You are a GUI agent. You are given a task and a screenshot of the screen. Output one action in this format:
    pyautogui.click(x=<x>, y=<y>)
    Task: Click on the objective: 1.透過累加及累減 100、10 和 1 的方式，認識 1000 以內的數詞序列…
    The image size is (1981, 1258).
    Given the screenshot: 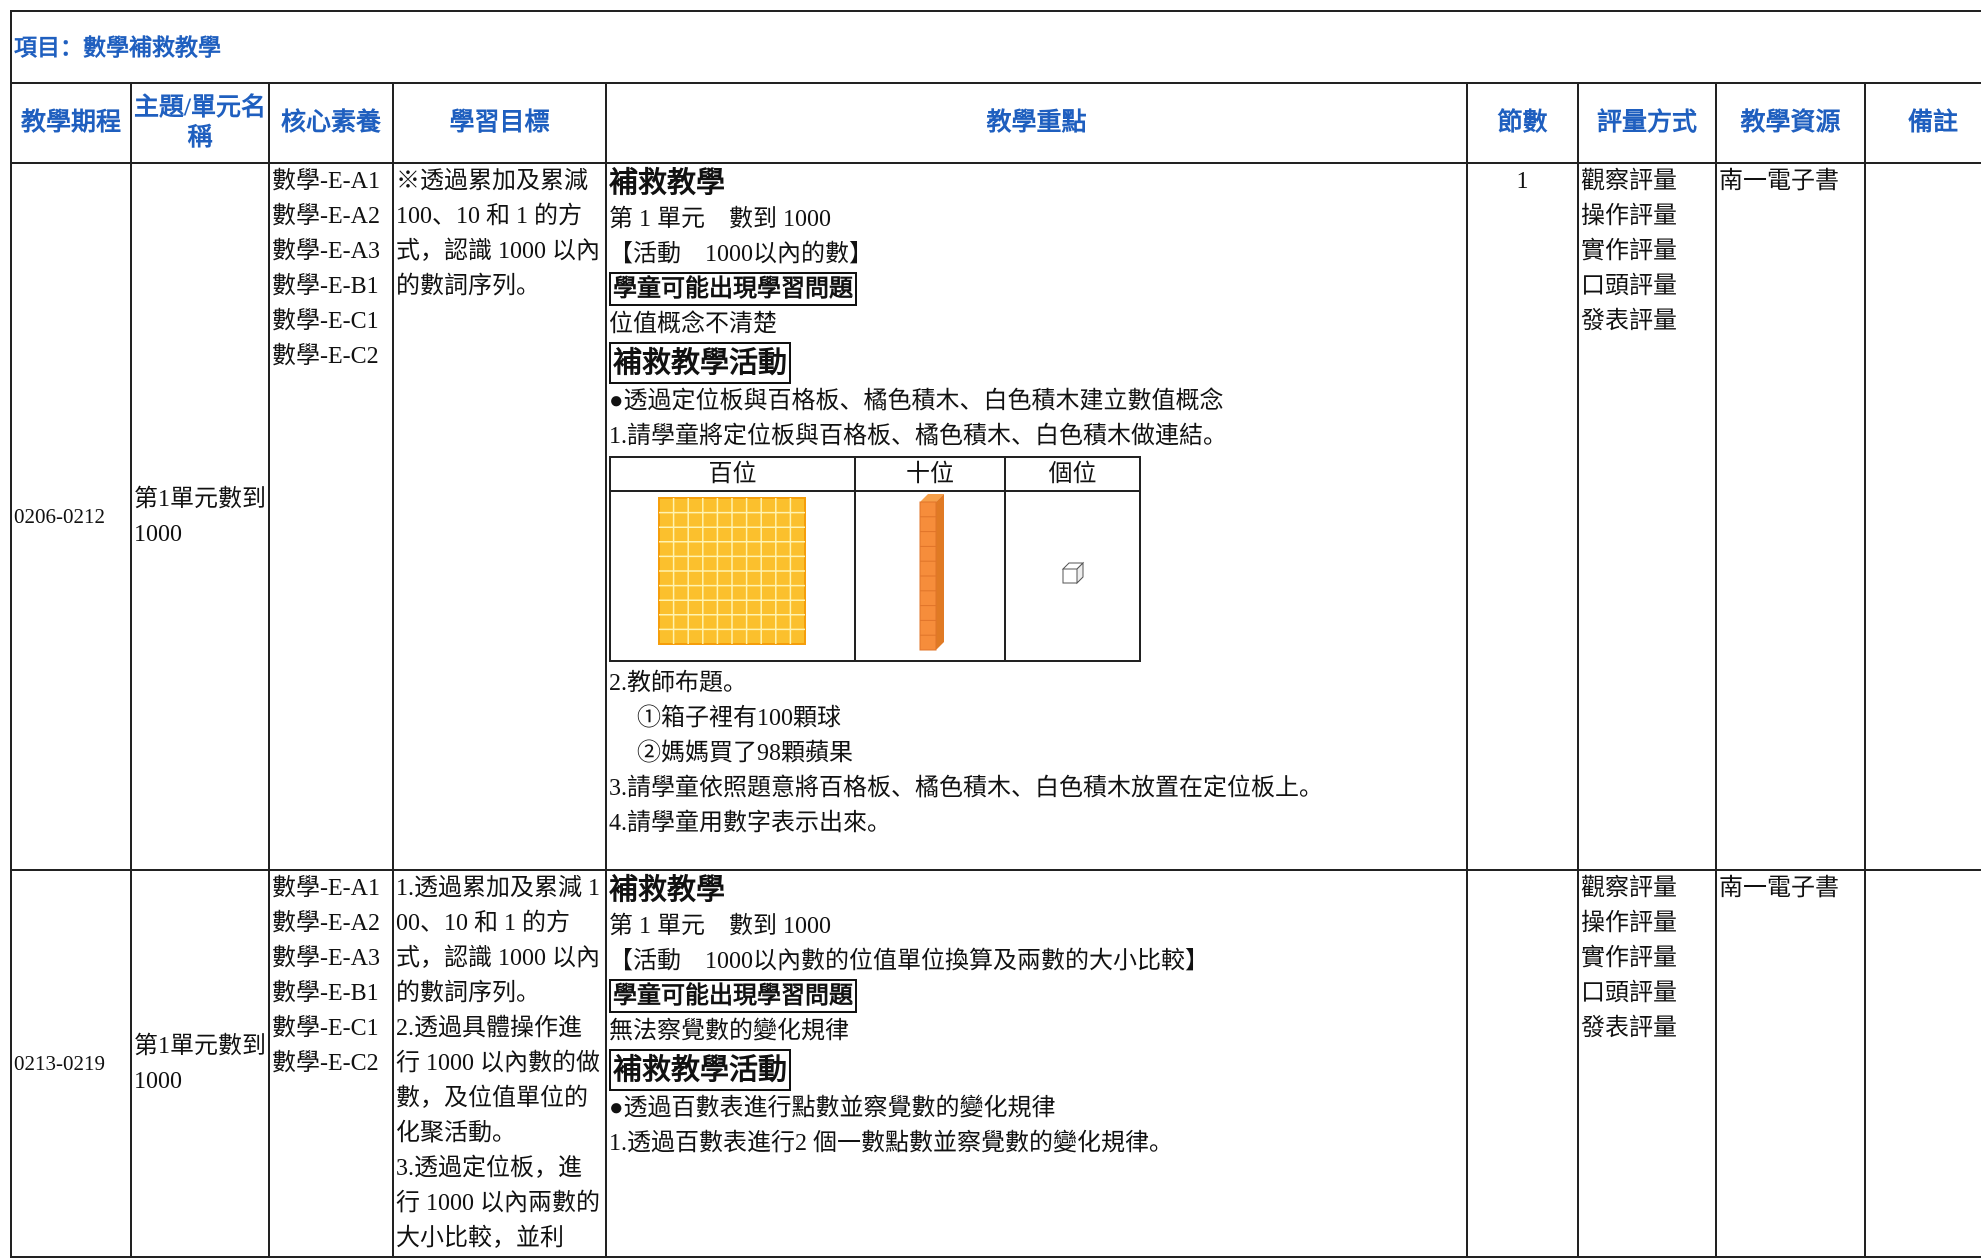 What is the action you would take?
    pyautogui.click(x=498, y=940)
    